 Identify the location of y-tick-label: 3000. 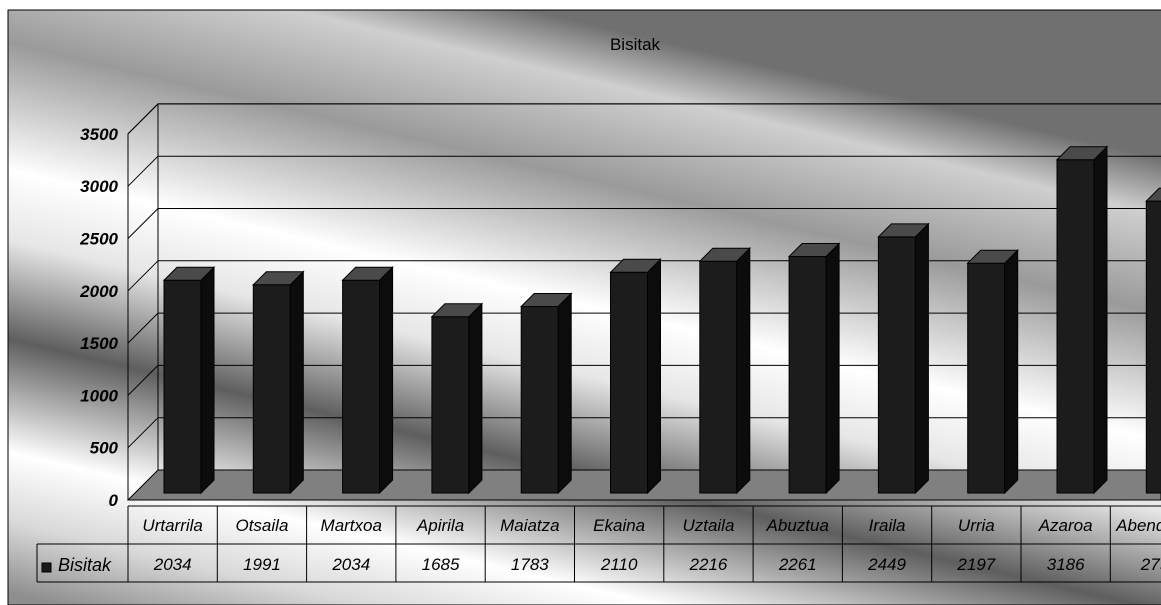
(99, 186).